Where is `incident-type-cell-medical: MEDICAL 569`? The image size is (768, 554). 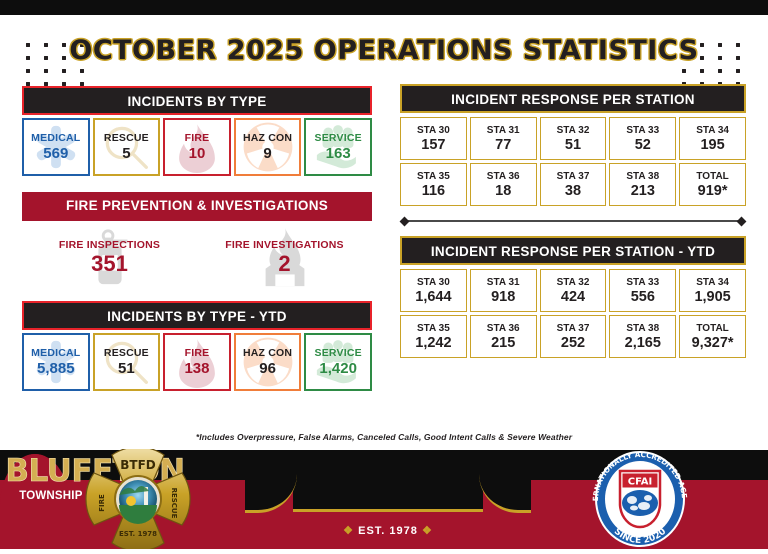
incident-type-cell-medical: MEDICAL 569 is located at coordinates (56, 147).